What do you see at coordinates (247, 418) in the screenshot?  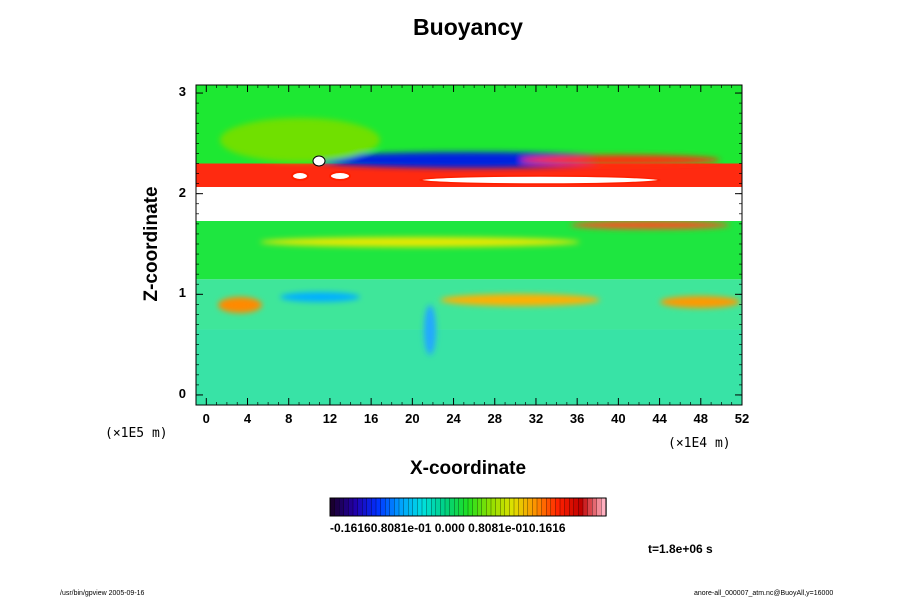 I see `x-tick-label: 4` at bounding box center [247, 418].